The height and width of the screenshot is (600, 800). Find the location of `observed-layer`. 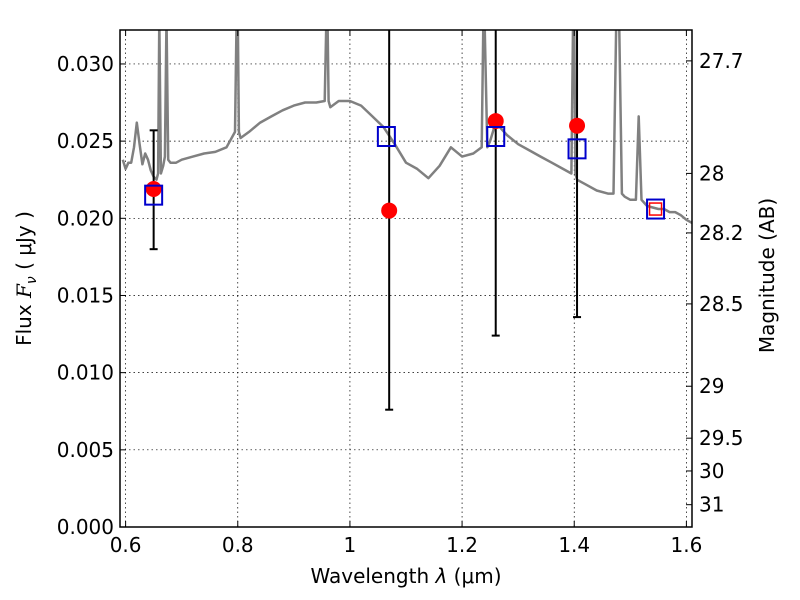

observed-layer is located at coordinates (404, 166).